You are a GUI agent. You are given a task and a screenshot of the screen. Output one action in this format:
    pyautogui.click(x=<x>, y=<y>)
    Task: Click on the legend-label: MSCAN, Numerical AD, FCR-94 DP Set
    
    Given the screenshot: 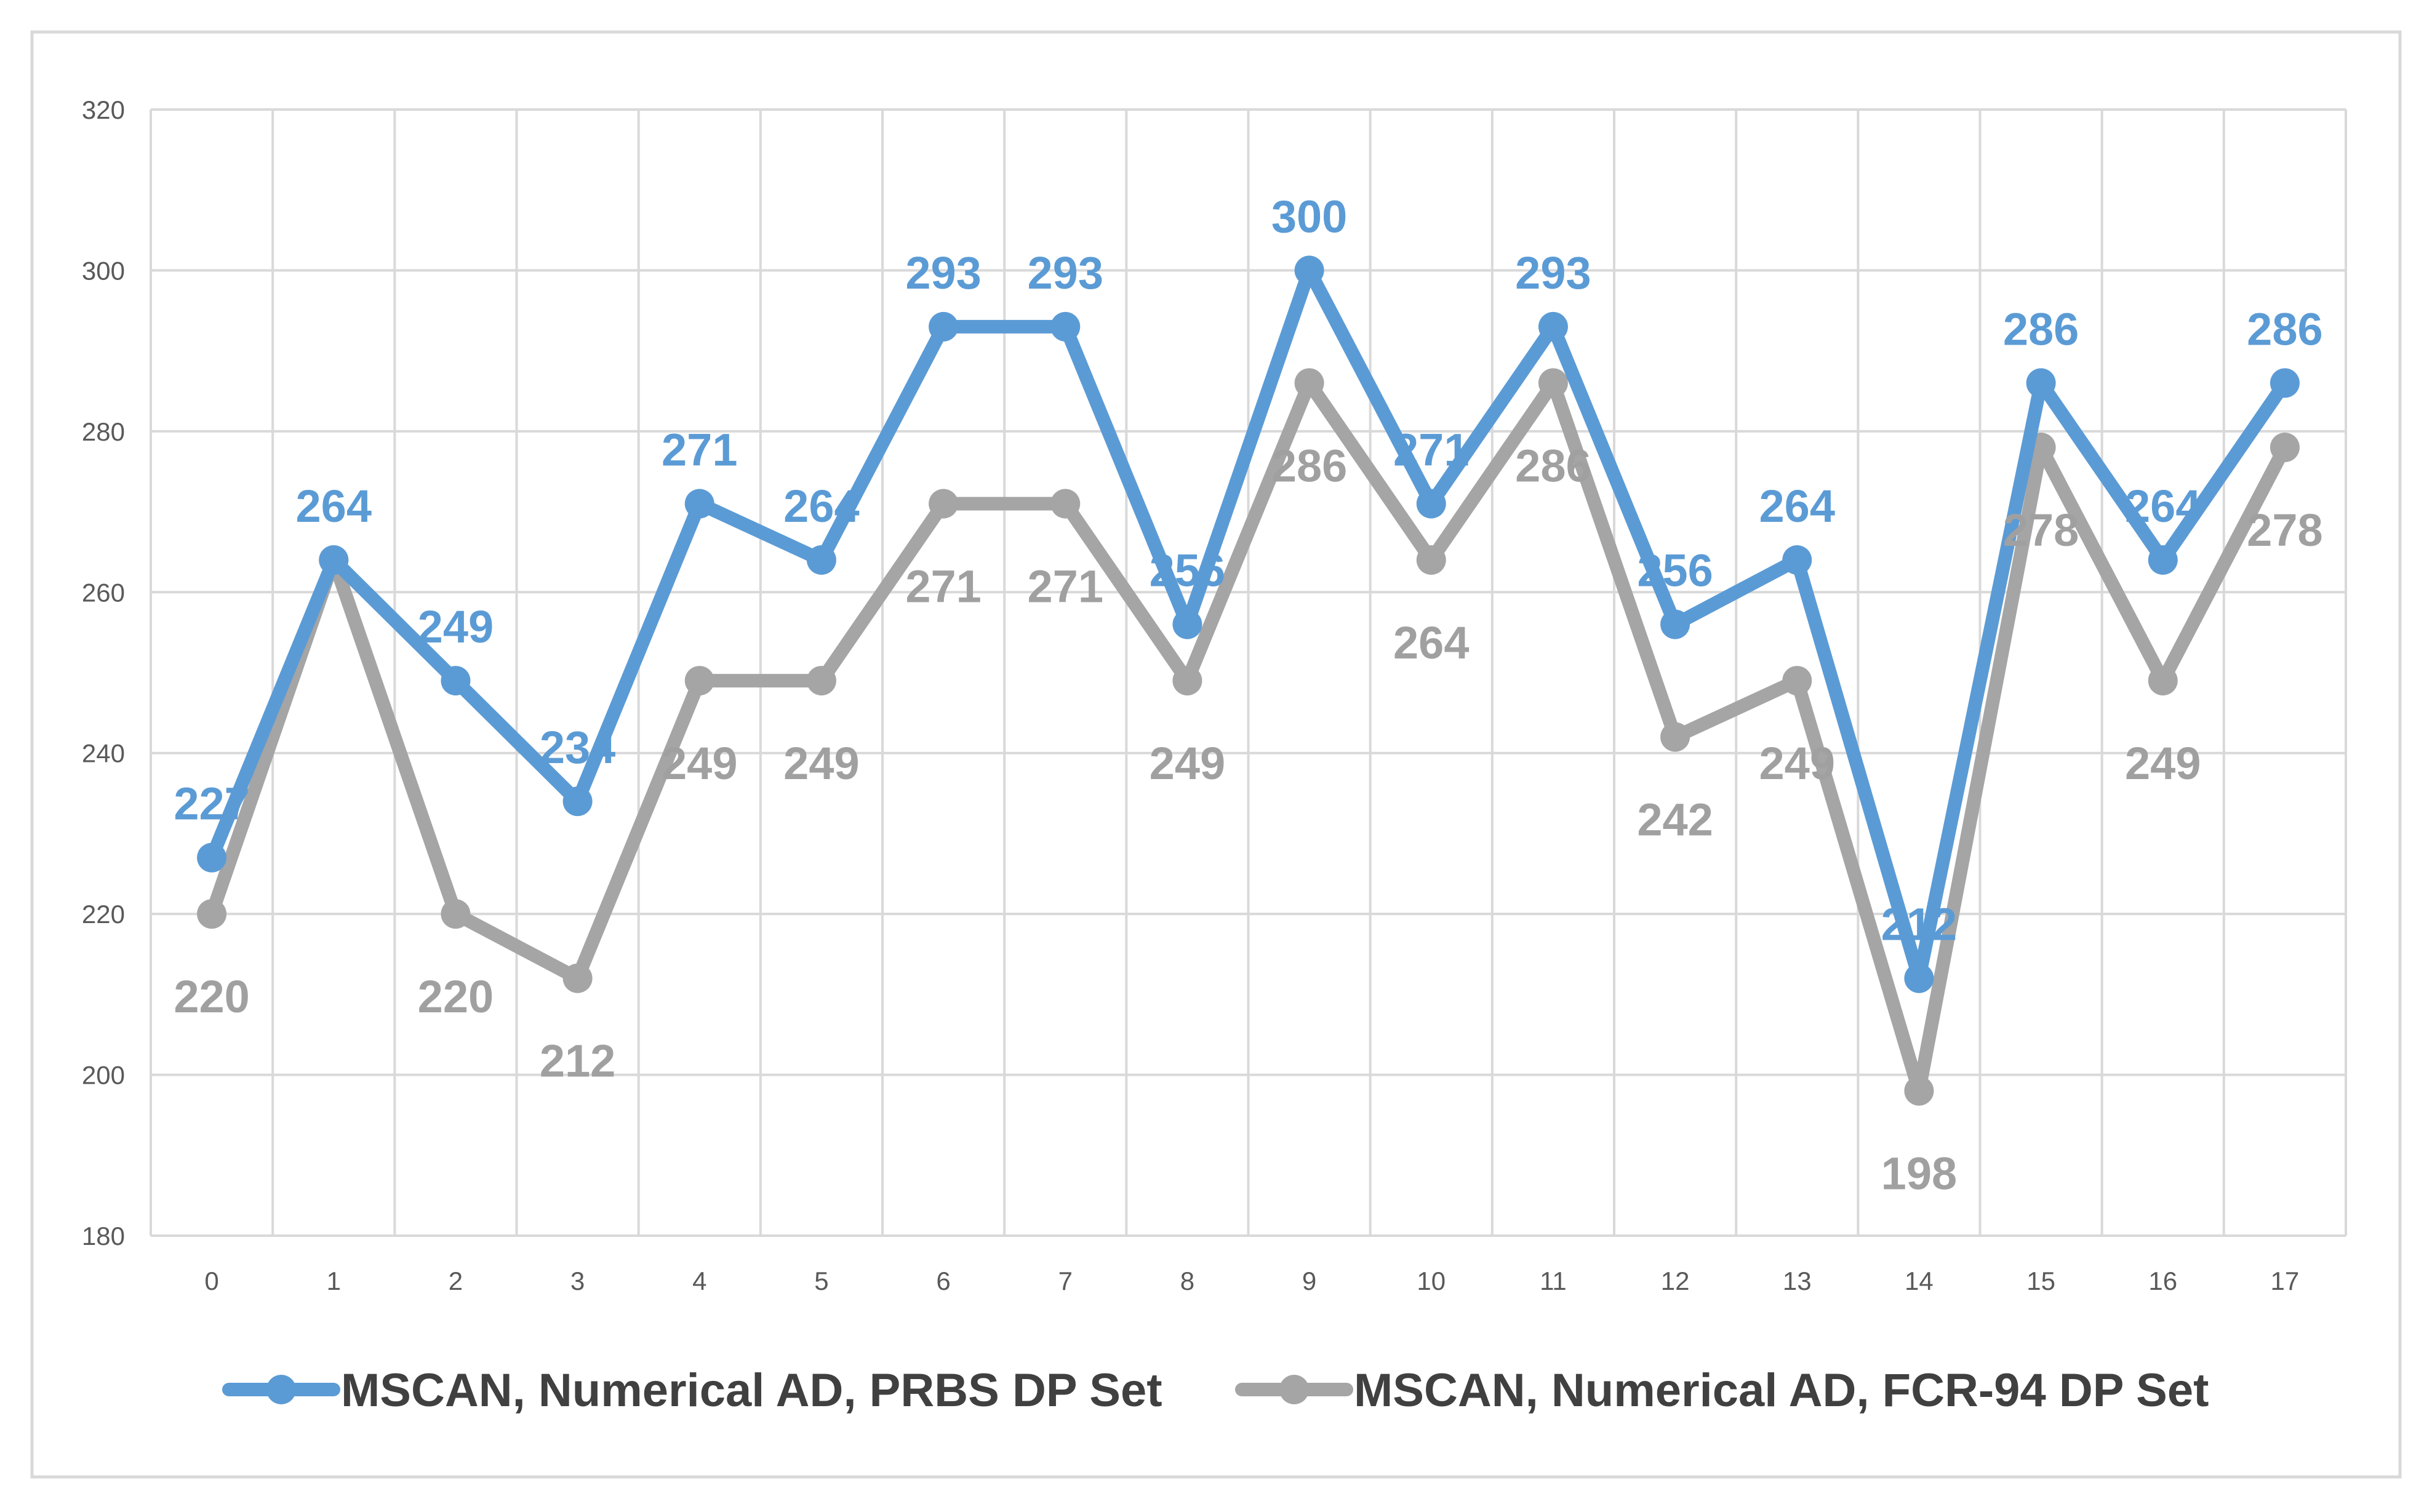 What is the action you would take?
    pyautogui.click(x=1781, y=1390)
    